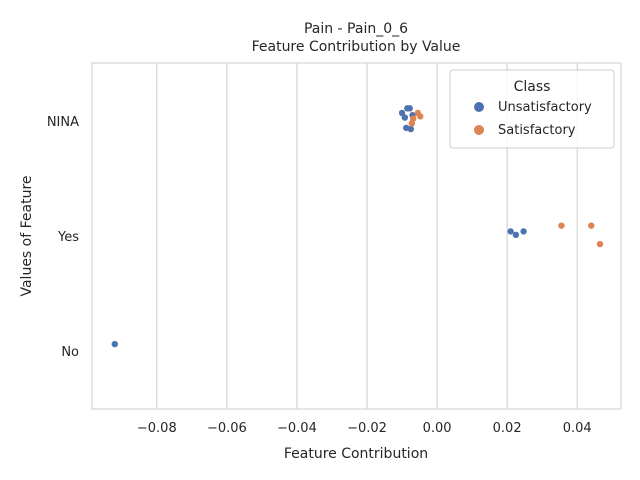 The height and width of the screenshot is (480, 640). What do you see at coordinates (227, 428) in the screenshot?
I see `x-tick-label: −0.06` at bounding box center [227, 428].